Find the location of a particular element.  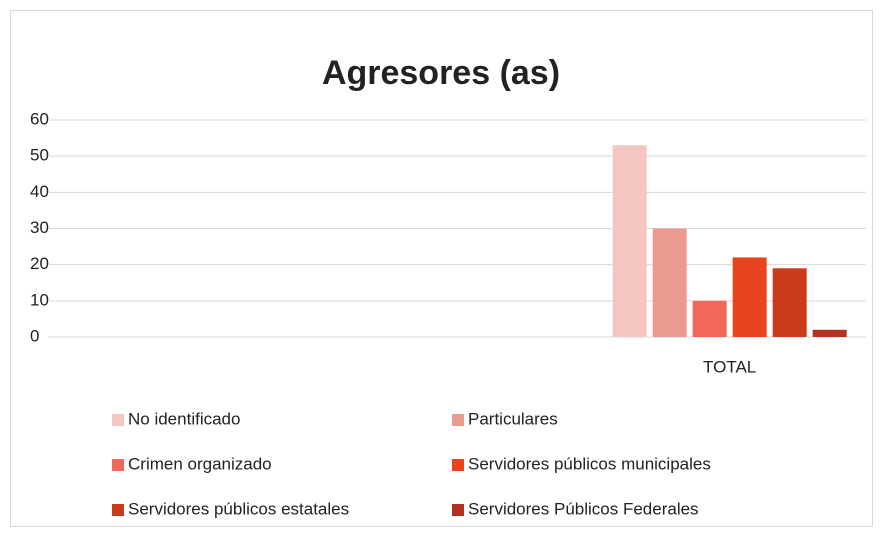

legend-label: Servidores públicos municipales is located at coordinates (589, 463).